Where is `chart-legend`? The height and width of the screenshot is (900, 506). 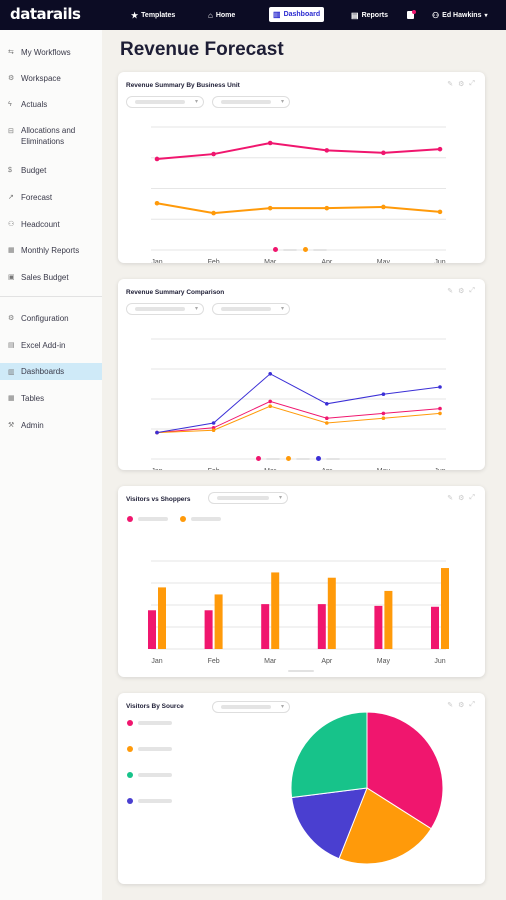 chart-legend is located at coordinates (174, 519).